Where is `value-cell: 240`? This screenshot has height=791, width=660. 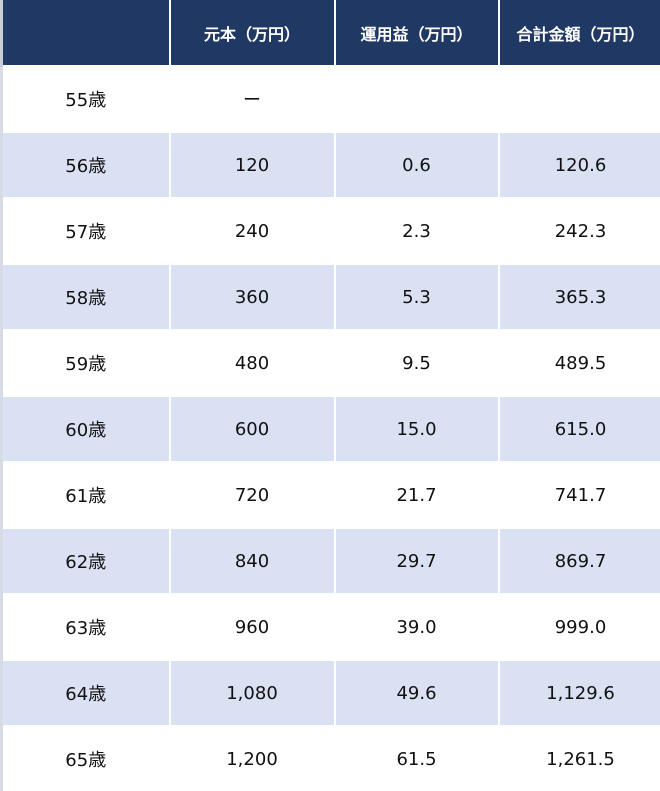 value-cell: 240 is located at coordinates (251, 230).